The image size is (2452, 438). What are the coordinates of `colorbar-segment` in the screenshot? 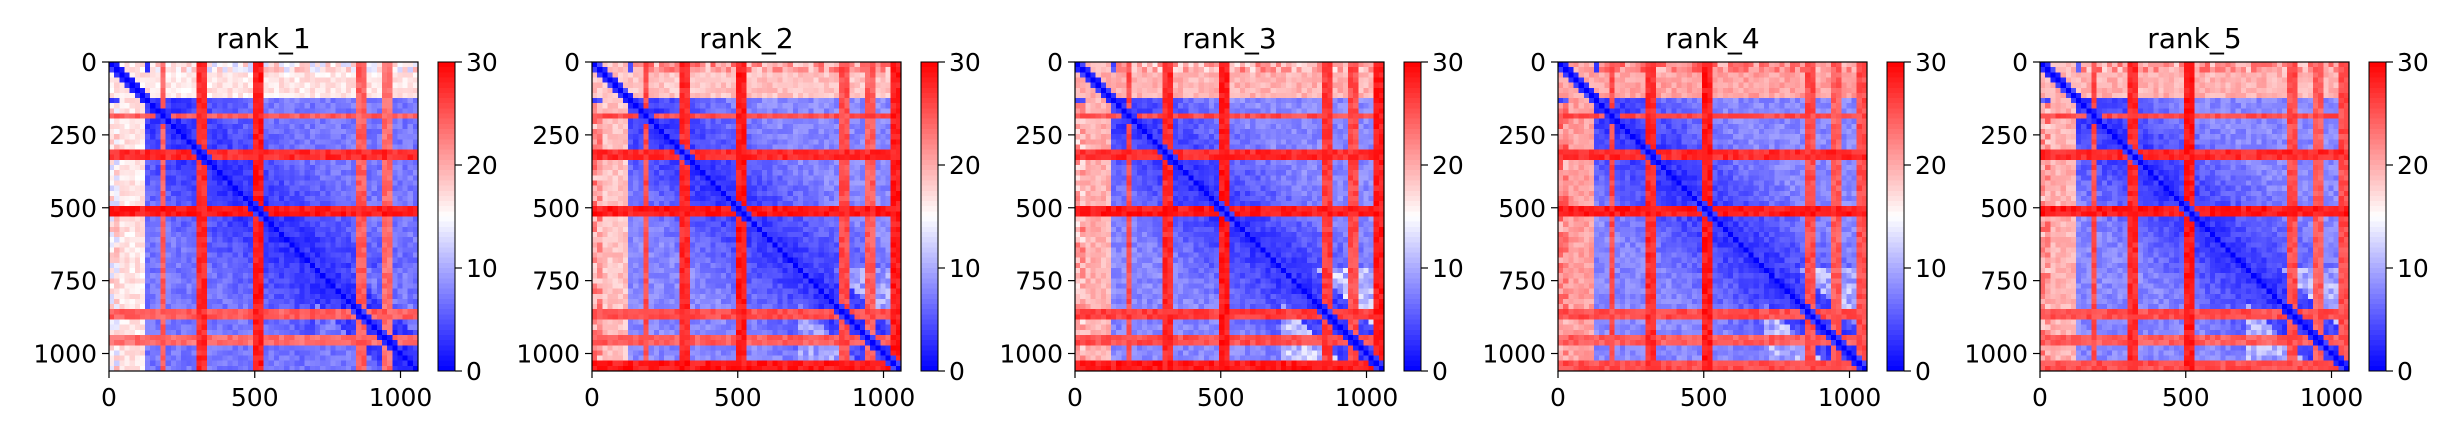 It's located at (446, 142).